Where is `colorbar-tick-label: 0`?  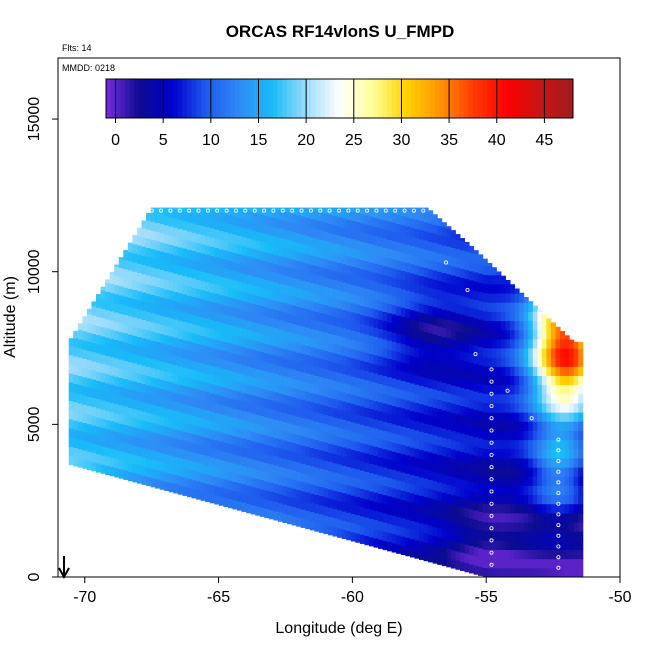 colorbar-tick-label: 0 is located at coordinates (115, 140).